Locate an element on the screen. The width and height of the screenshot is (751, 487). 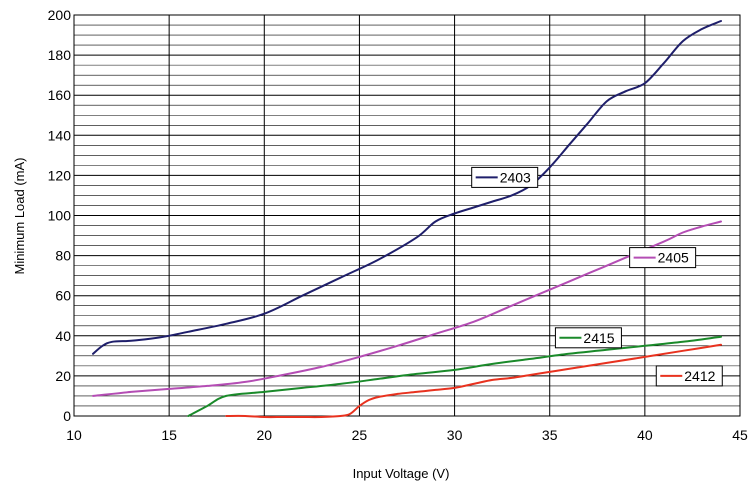
x-tick-label: 45 is located at coordinates (740, 435).